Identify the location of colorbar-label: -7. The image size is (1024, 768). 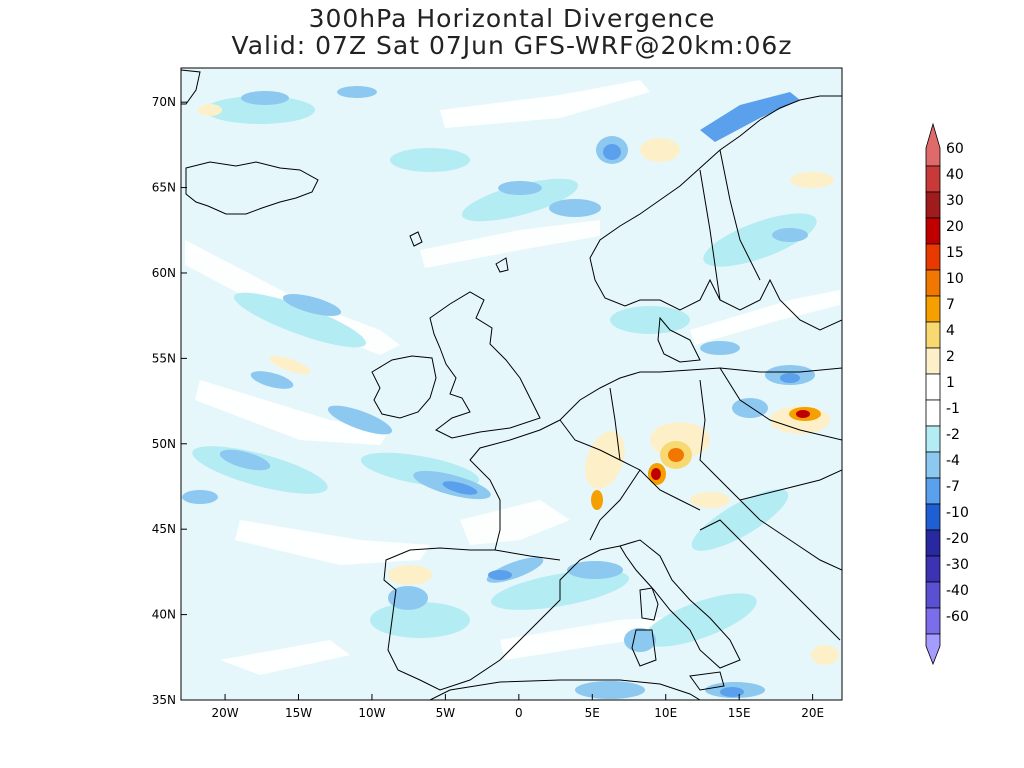
(953, 487).